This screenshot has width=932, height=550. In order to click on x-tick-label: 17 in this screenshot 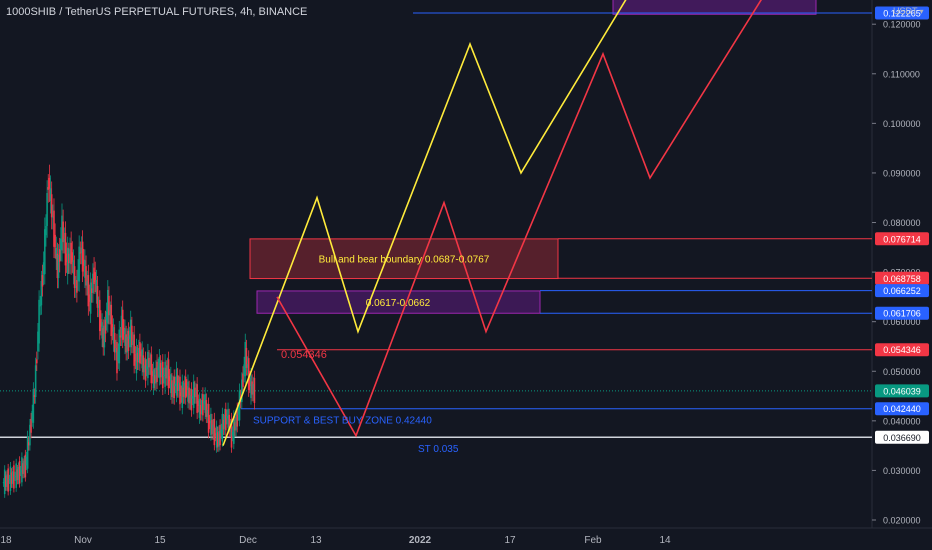, I will do `click(510, 540)`.